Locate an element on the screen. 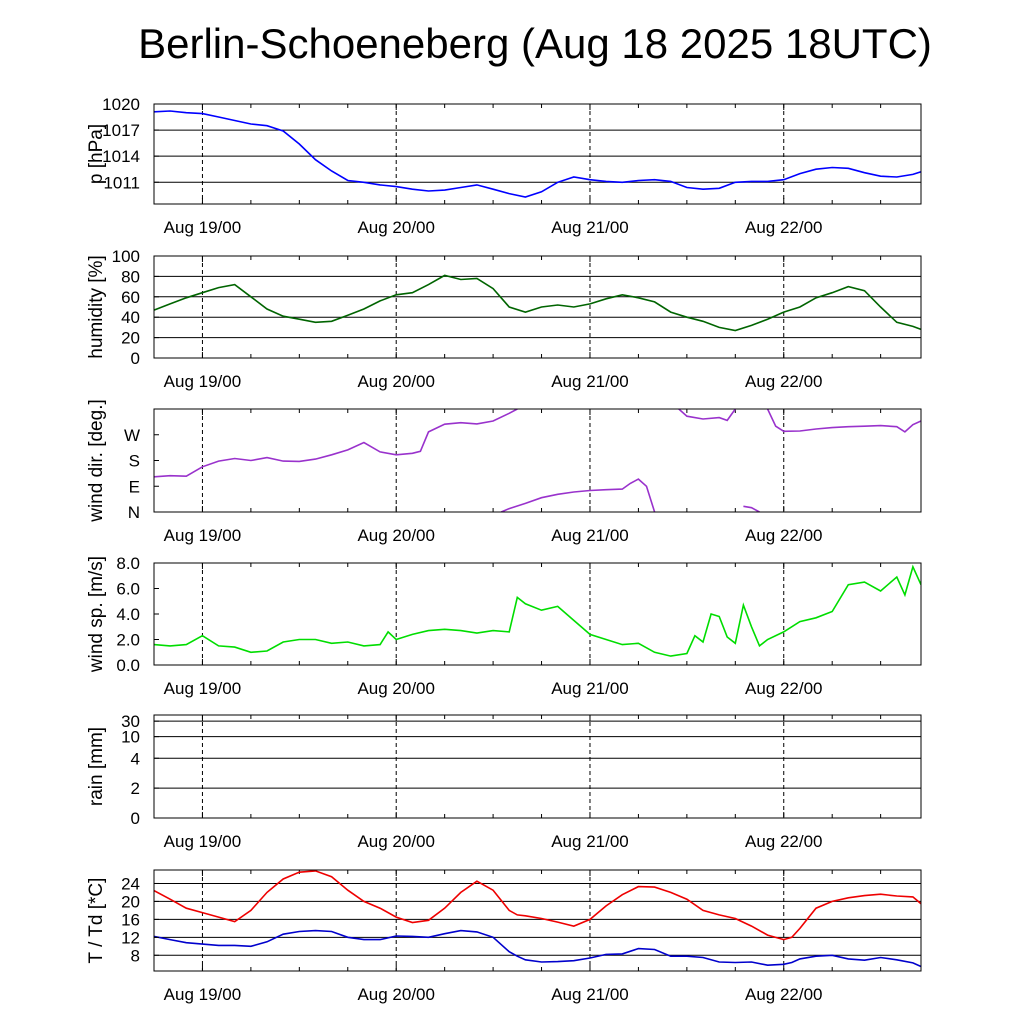  series-line-pressure is located at coordinates (537, 154).